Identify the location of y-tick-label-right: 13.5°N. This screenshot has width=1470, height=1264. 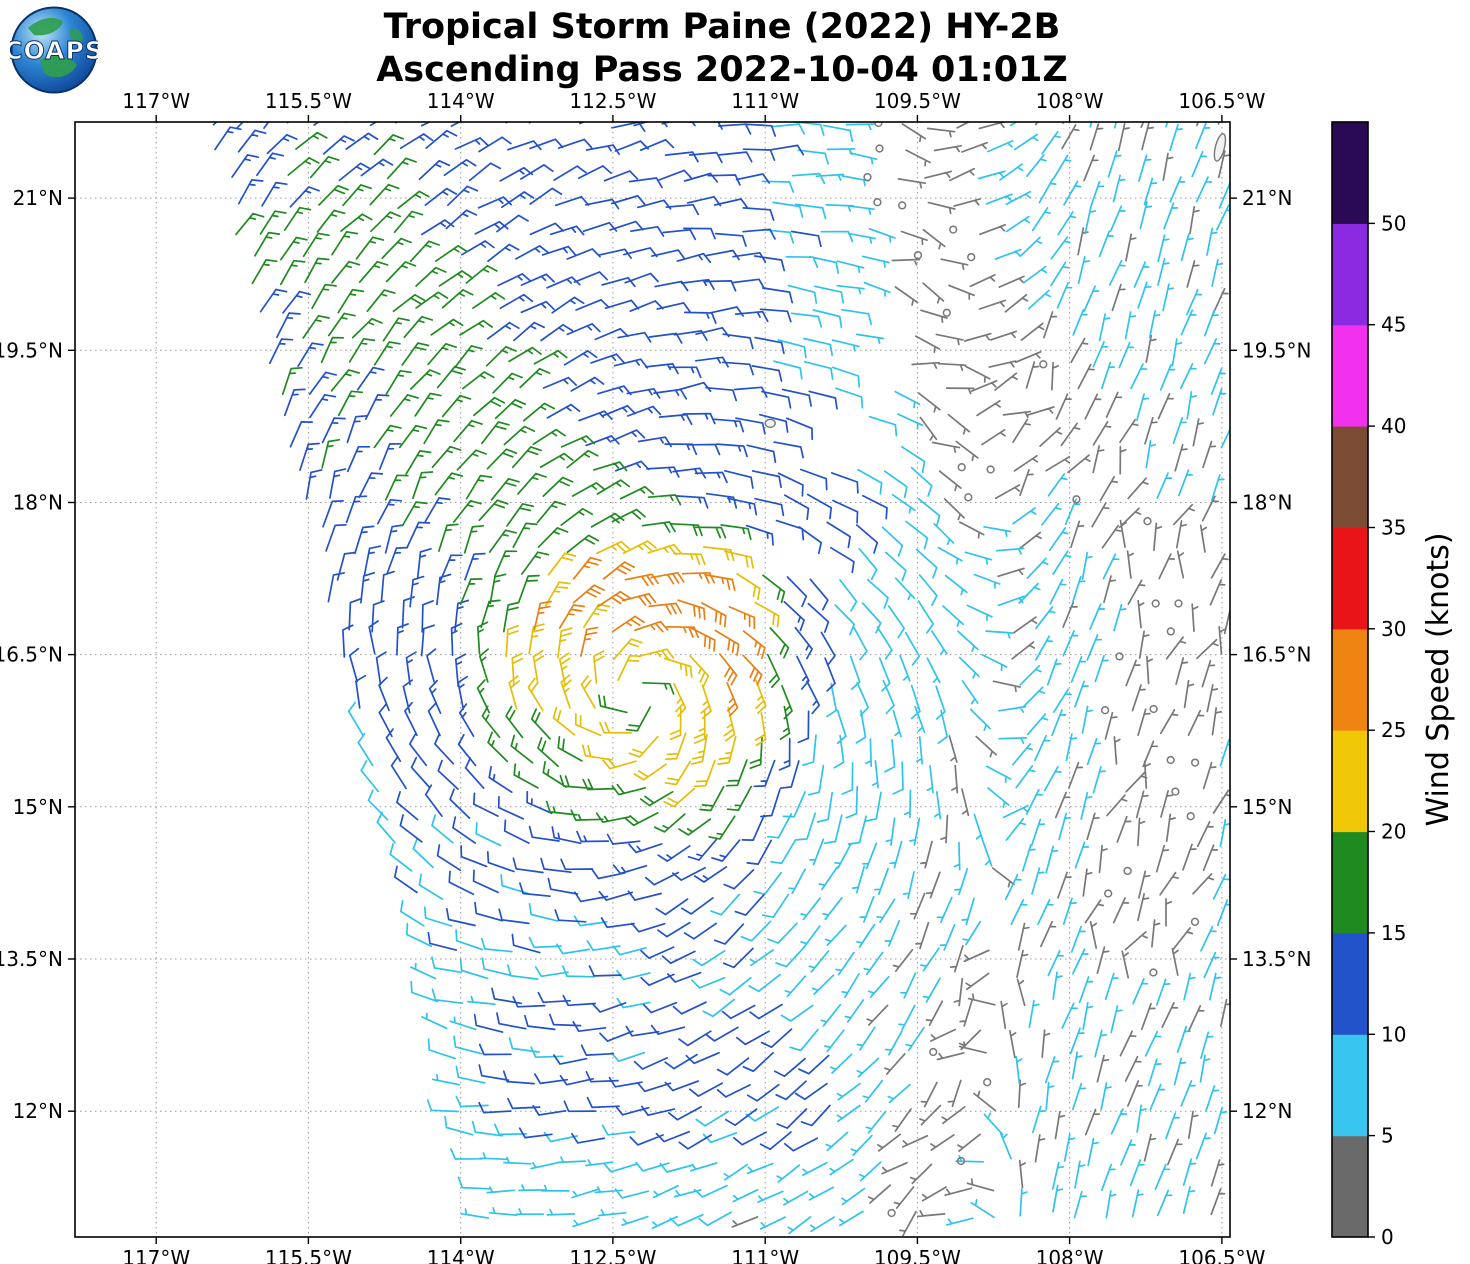
(1277, 959).